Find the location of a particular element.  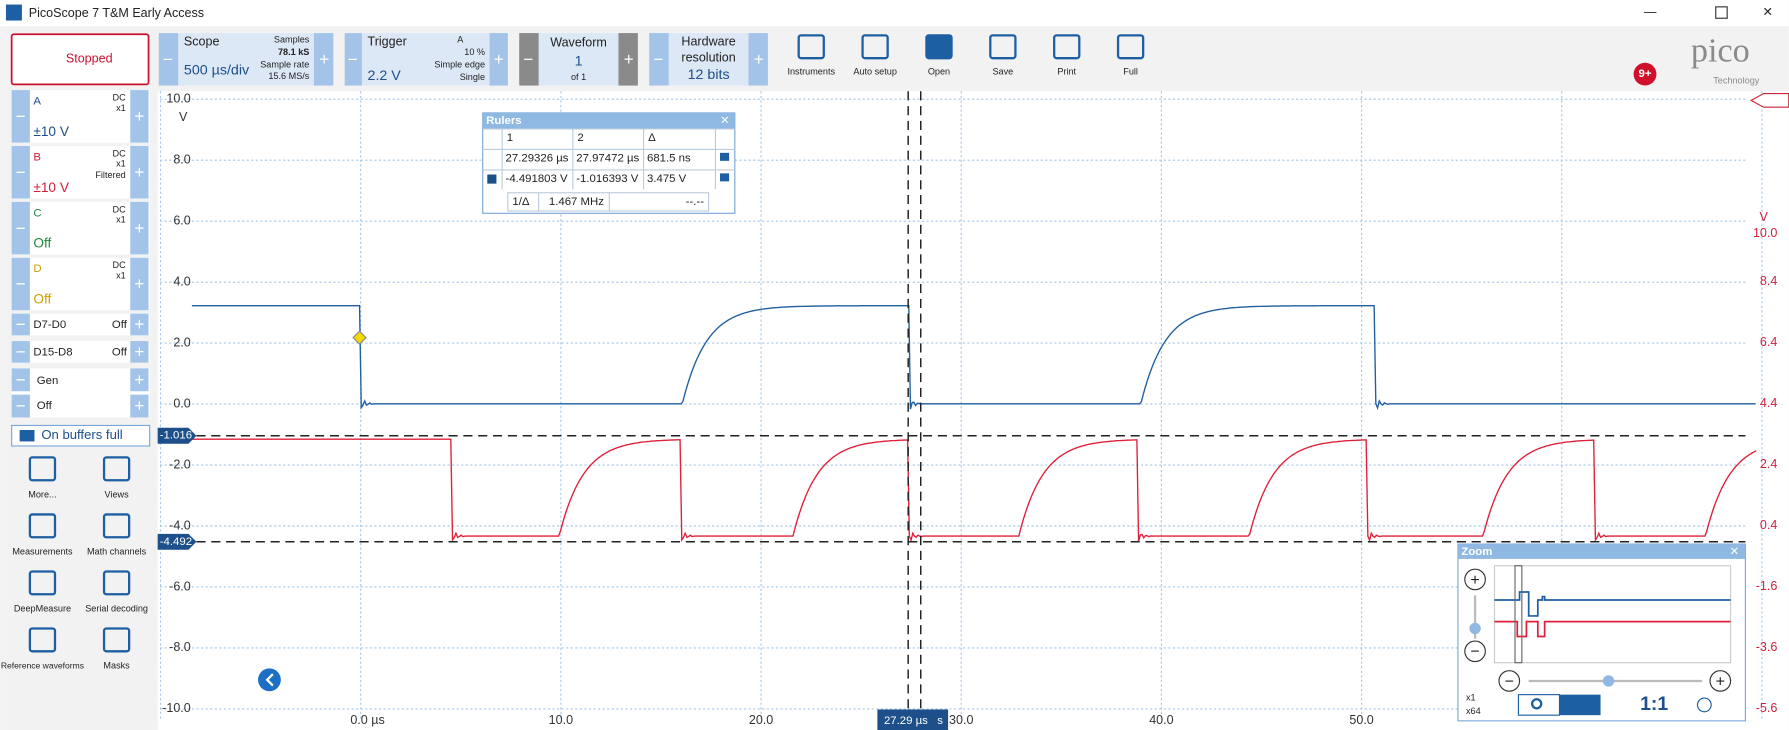

waveform-minus is located at coordinates (529, 59).